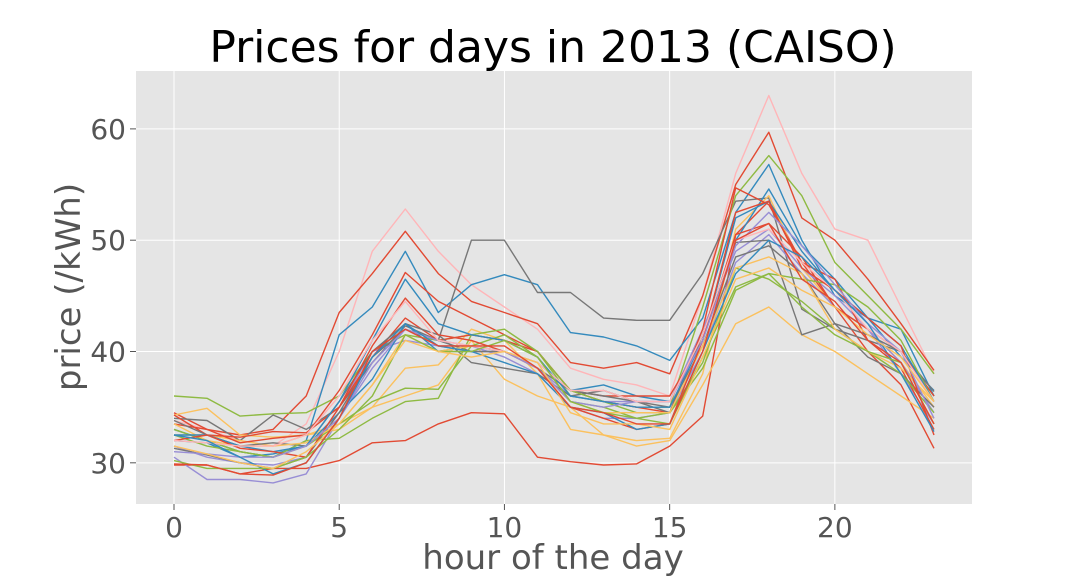 This screenshot has width=1080, height=576. Describe the element at coordinates (339, 527) in the screenshot. I see `x-tick-label: 5` at that location.